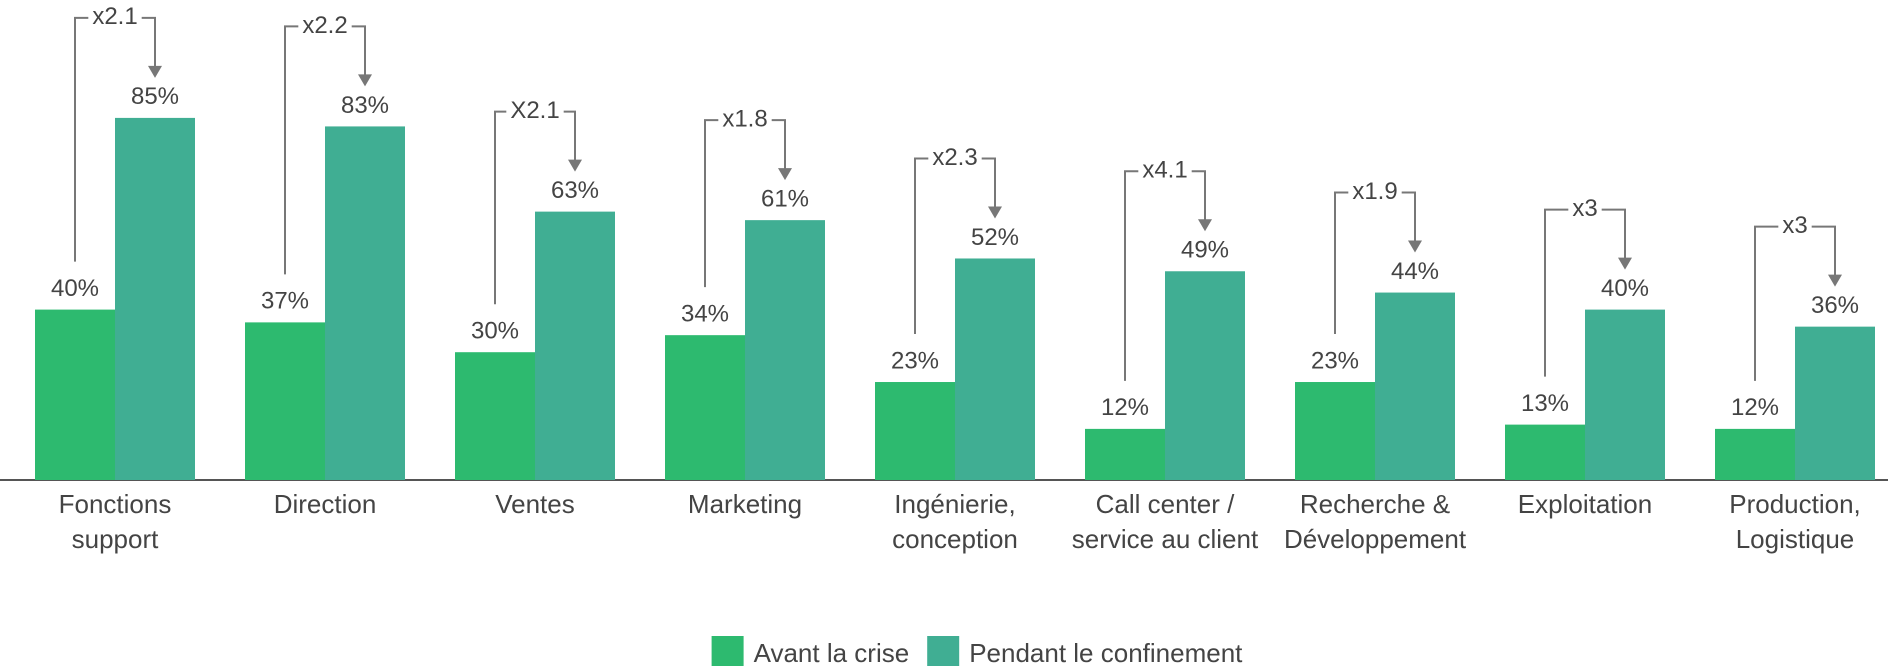  What do you see at coordinates (1165, 539) in the screenshot?
I see `x-tick-label: service au client` at bounding box center [1165, 539].